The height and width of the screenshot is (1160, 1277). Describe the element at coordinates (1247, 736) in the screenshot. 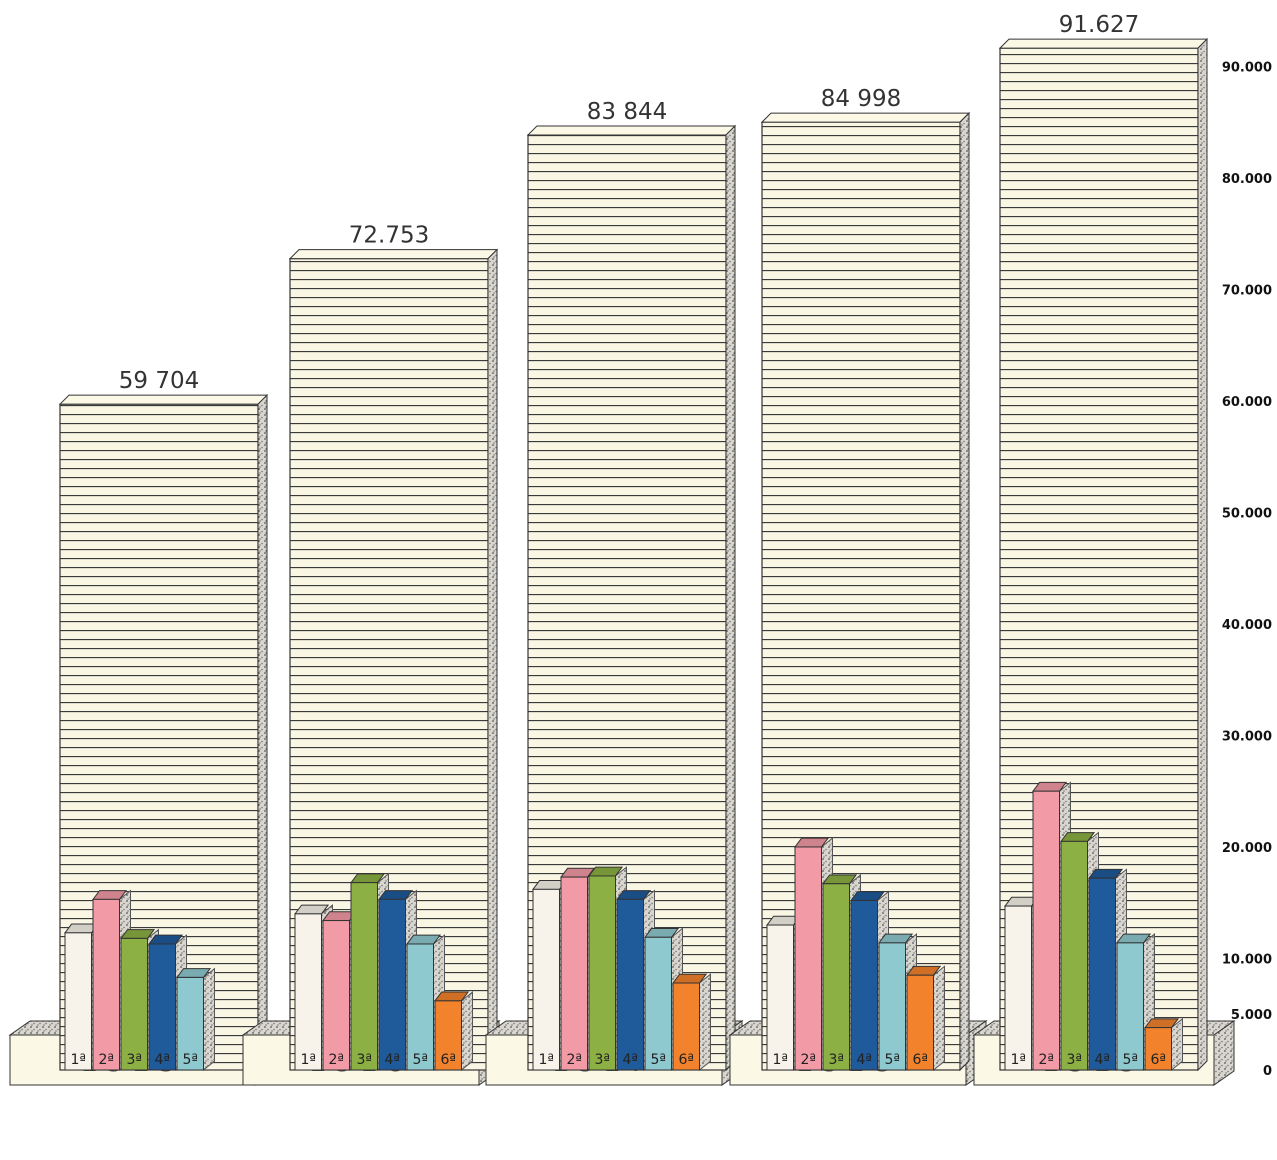

I see `y-tick-label: 30.000` at that location.